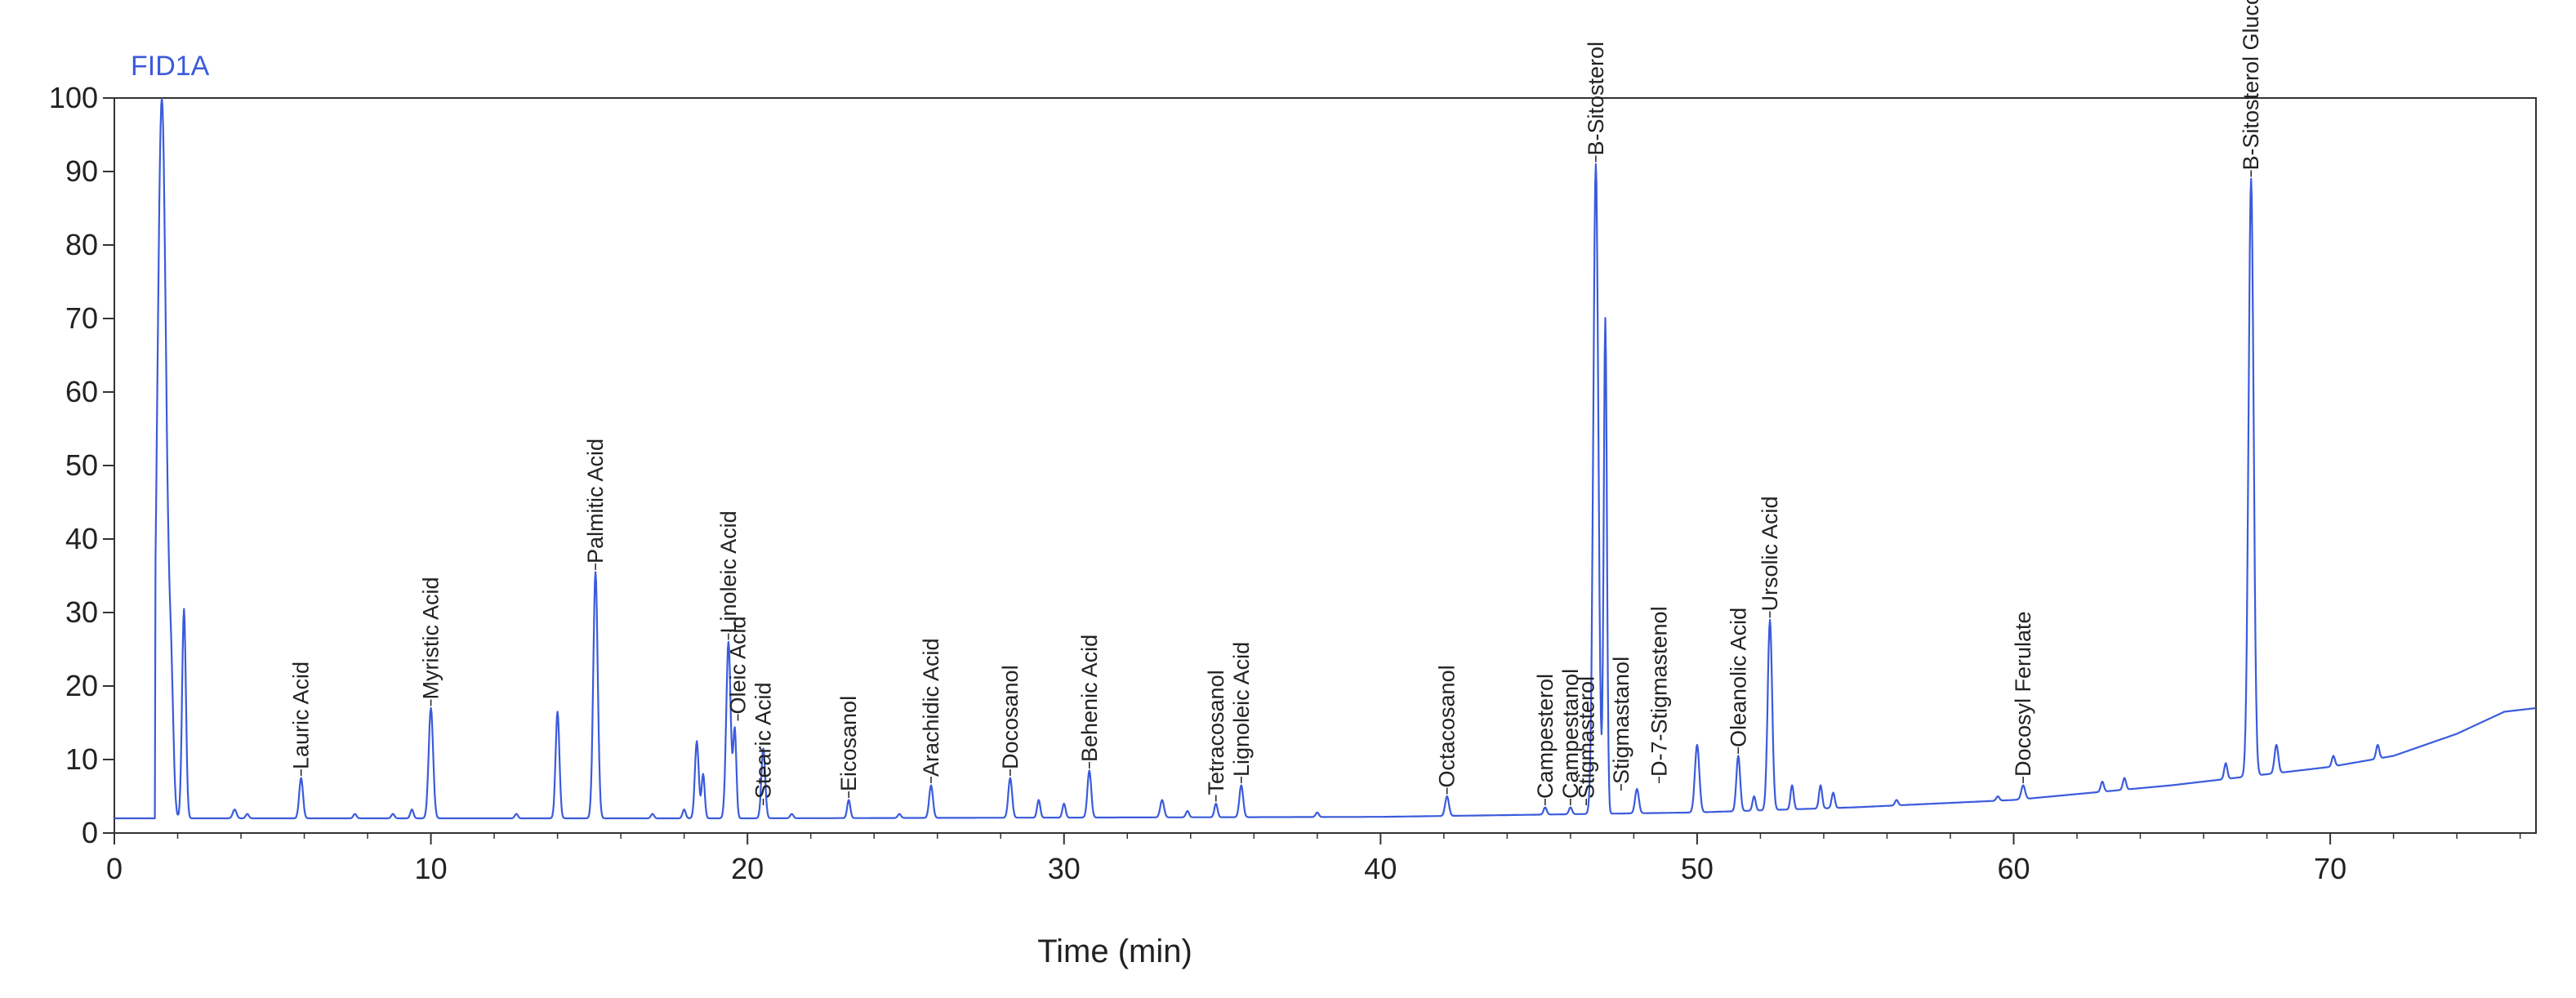 The height and width of the screenshot is (998, 2576). Describe the element at coordinates (81, 171) in the screenshot. I see `y-tick-label: 90` at that location.